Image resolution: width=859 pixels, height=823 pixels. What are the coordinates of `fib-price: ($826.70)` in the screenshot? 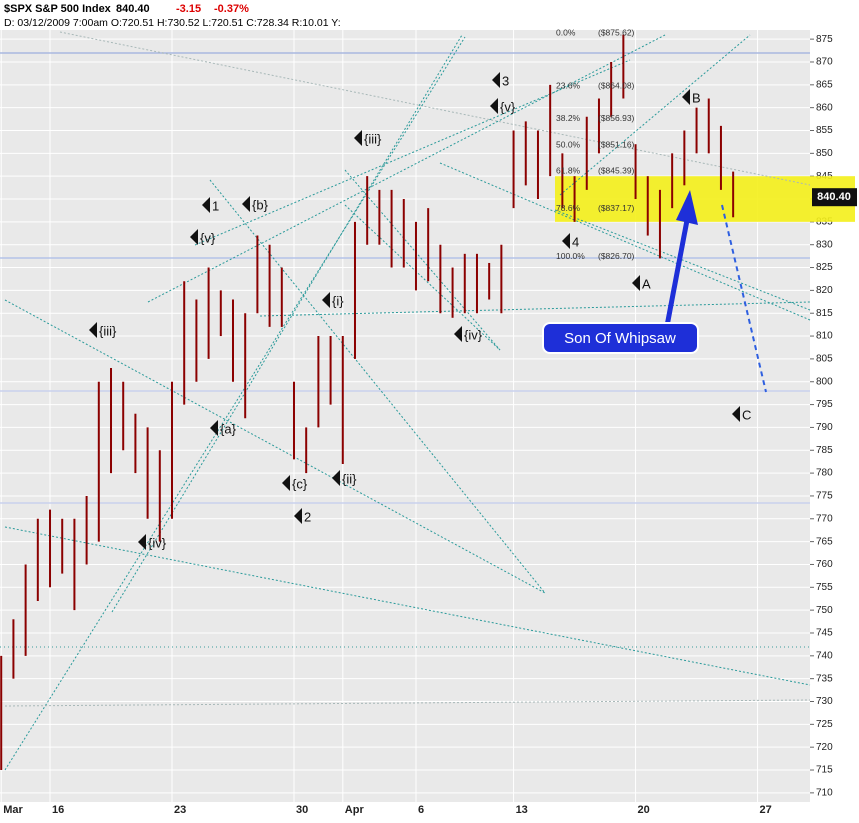 It's located at (616, 256).